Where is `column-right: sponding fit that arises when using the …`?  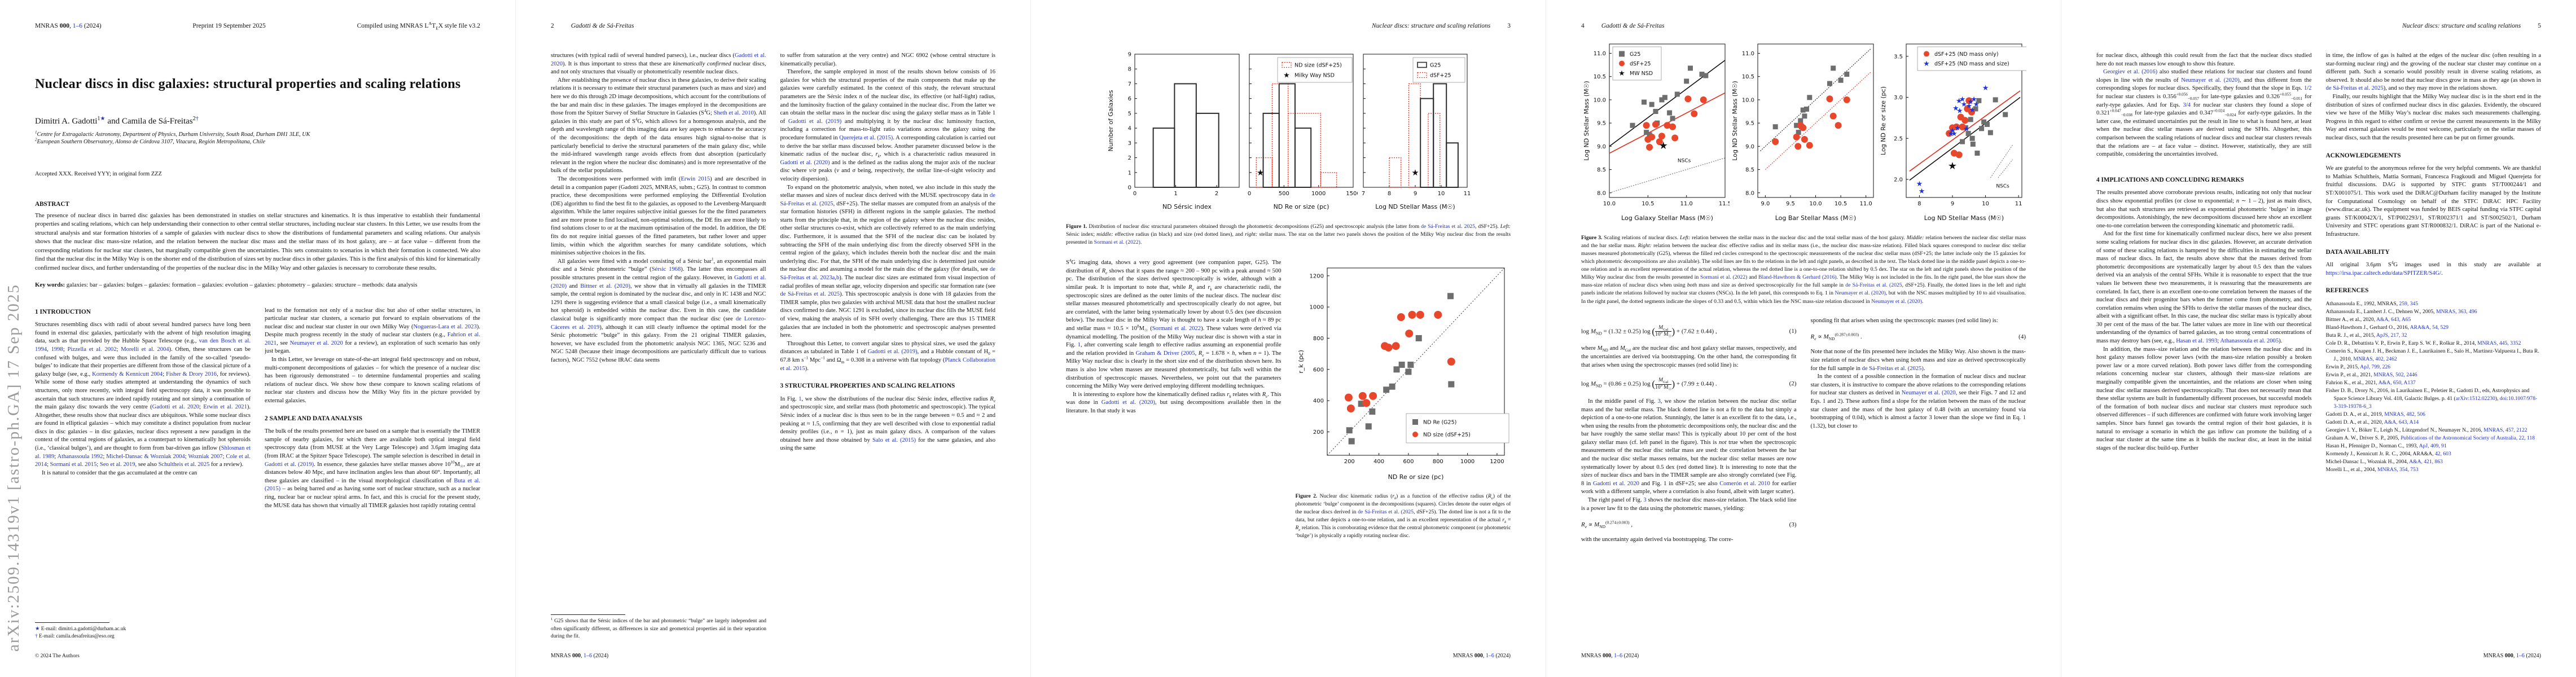
column-right: sponding fit that arises when using the … is located at coordinates (1918, 430).